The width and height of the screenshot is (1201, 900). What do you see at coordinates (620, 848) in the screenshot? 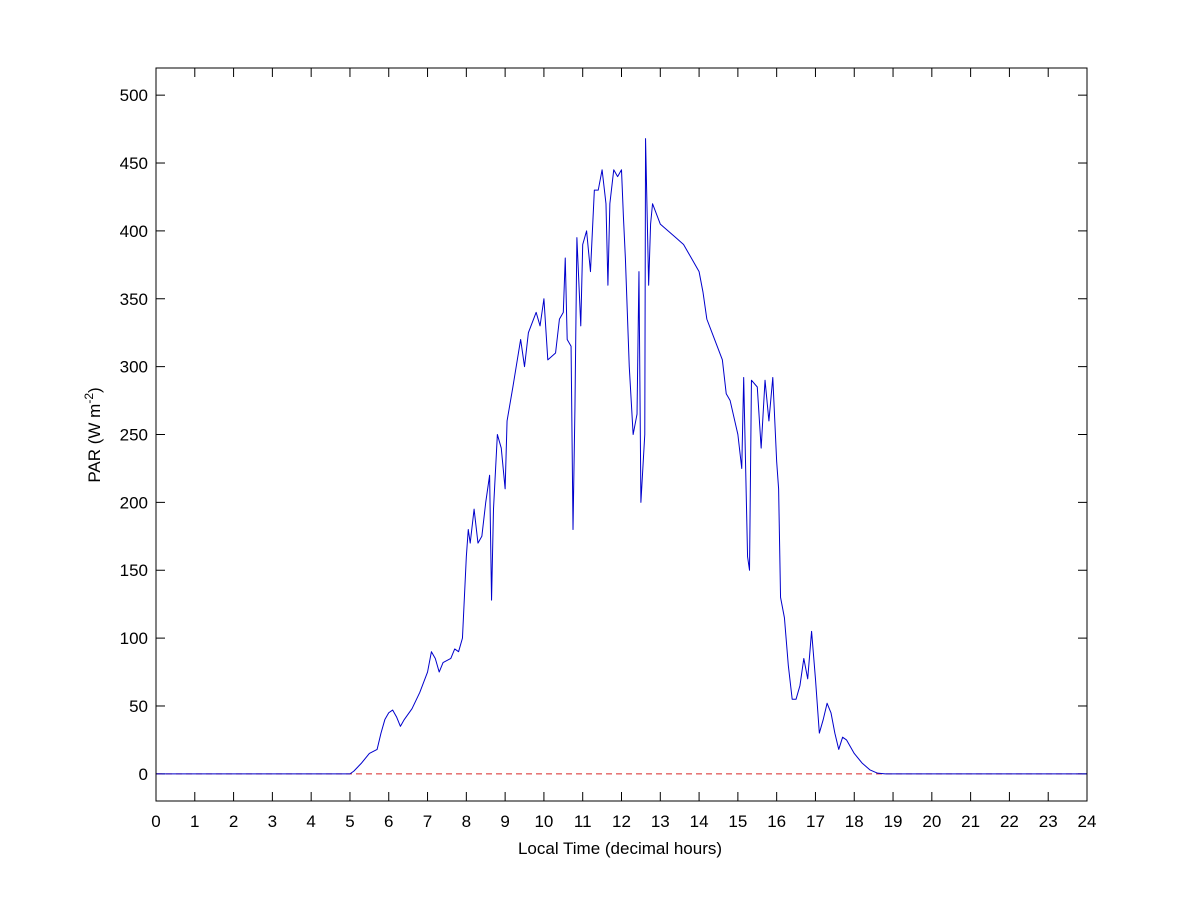
I see `x-axis-label: Local Time (decimal hours)` at bounding box center [620, 848].